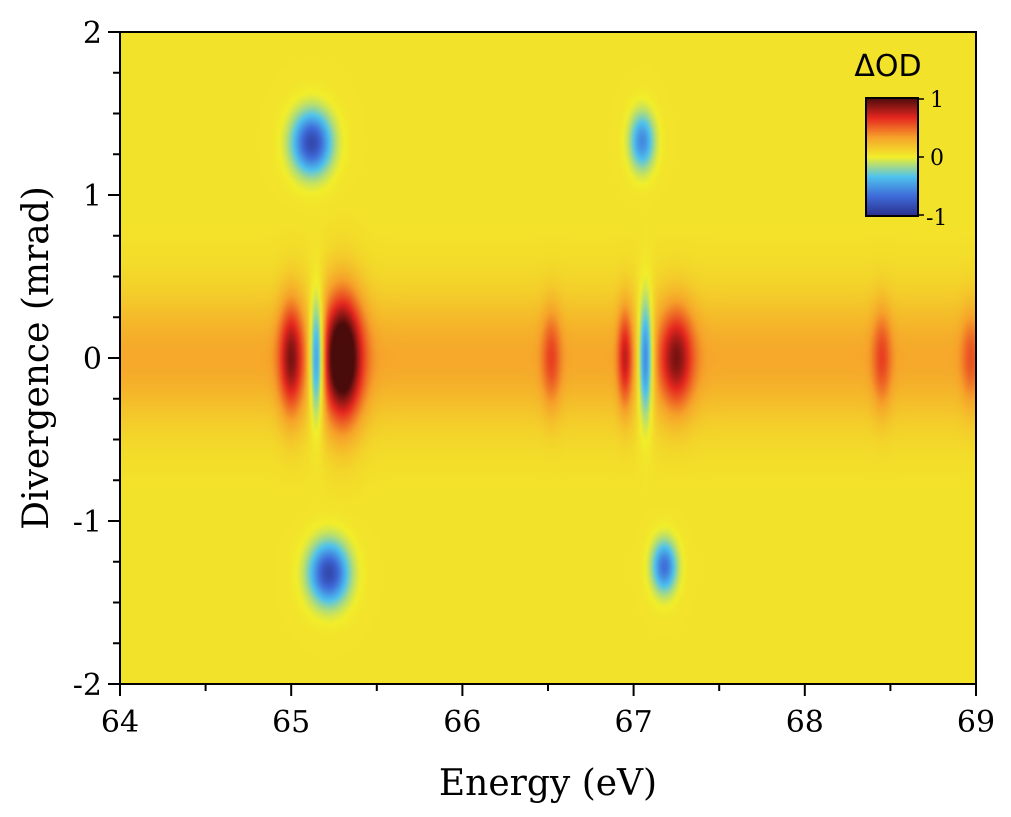 Image resolution: width=1011 pixels, height=817 pixels. What do you see at coordinates (887, 66) in the screenshot?
I see `colorbar-title: ΔOD` at bounding box center [887, 66].